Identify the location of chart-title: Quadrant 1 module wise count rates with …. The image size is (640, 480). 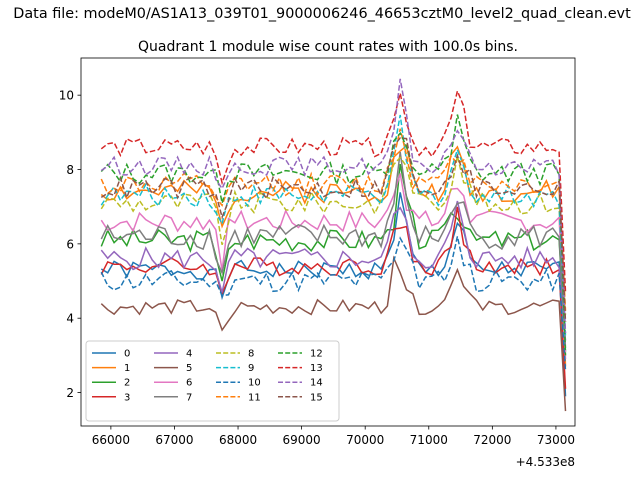
(328, 47).